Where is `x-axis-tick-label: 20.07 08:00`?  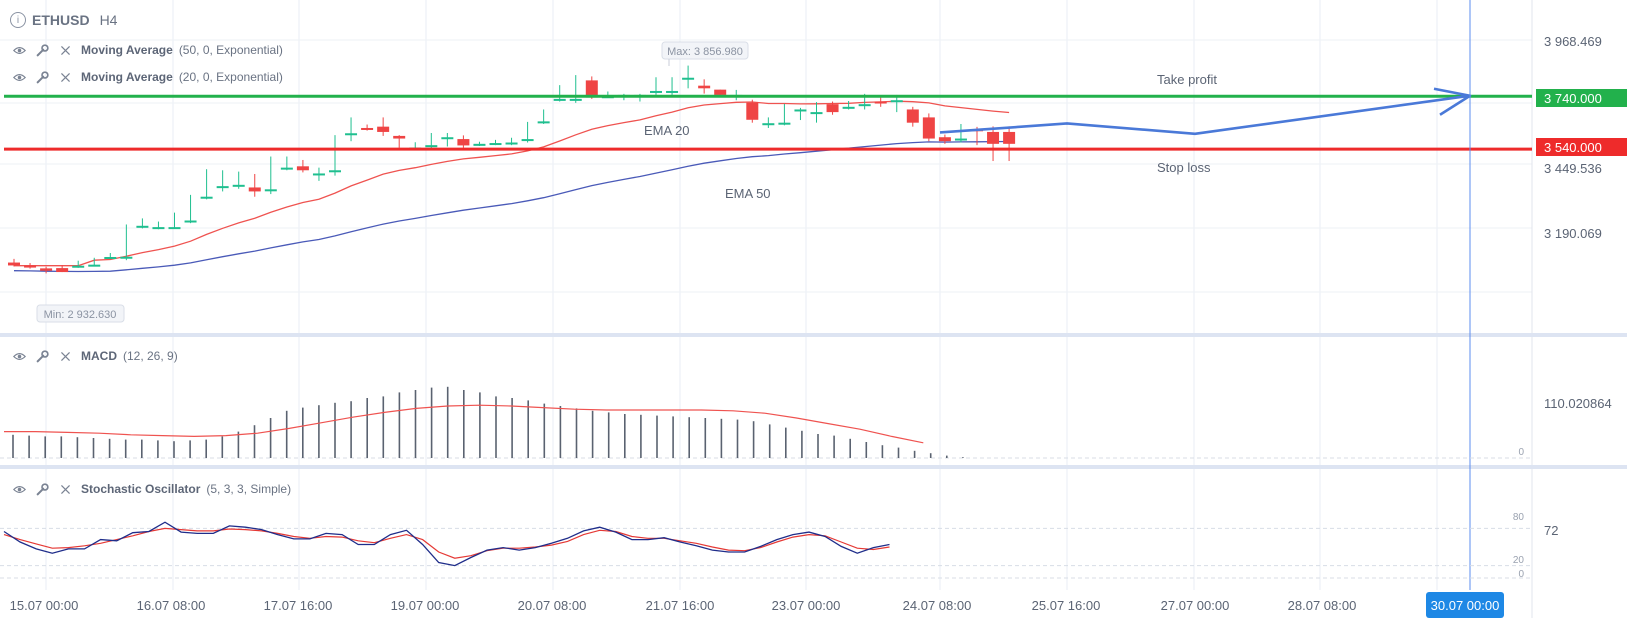
x-axis-tick-label: 20.07 08:00 is located at coordinates (552, 605).